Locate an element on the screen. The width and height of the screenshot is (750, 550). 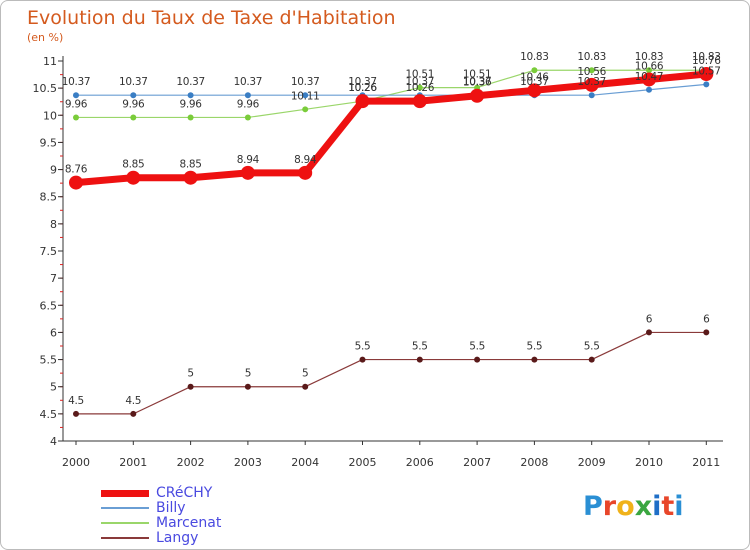
legend-item-marcenat: Marcenat is located at coordinates (201, 523).